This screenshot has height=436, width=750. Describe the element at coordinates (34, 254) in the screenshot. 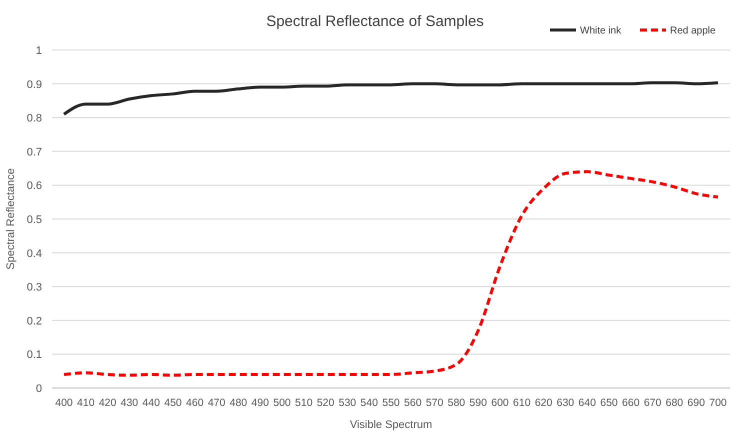

I see `y-tick-label: 0.4` at that location.